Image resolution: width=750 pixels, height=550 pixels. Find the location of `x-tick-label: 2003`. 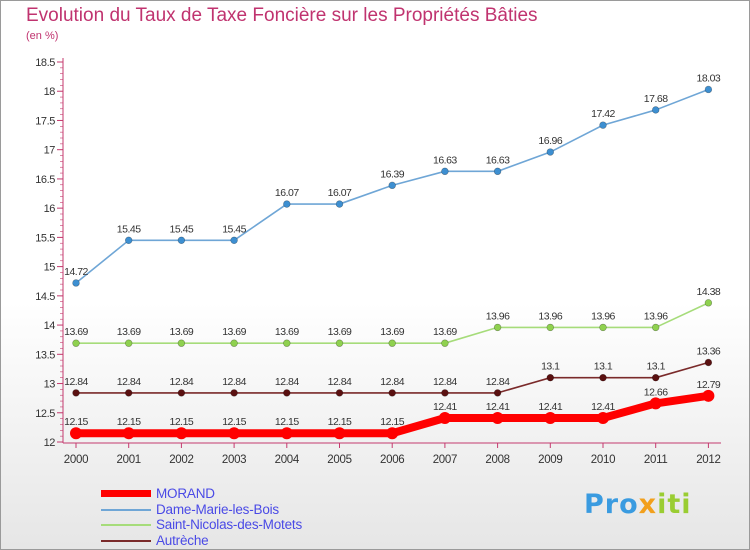

x-tick-label: 2003 is located at coordinates (234, 460).